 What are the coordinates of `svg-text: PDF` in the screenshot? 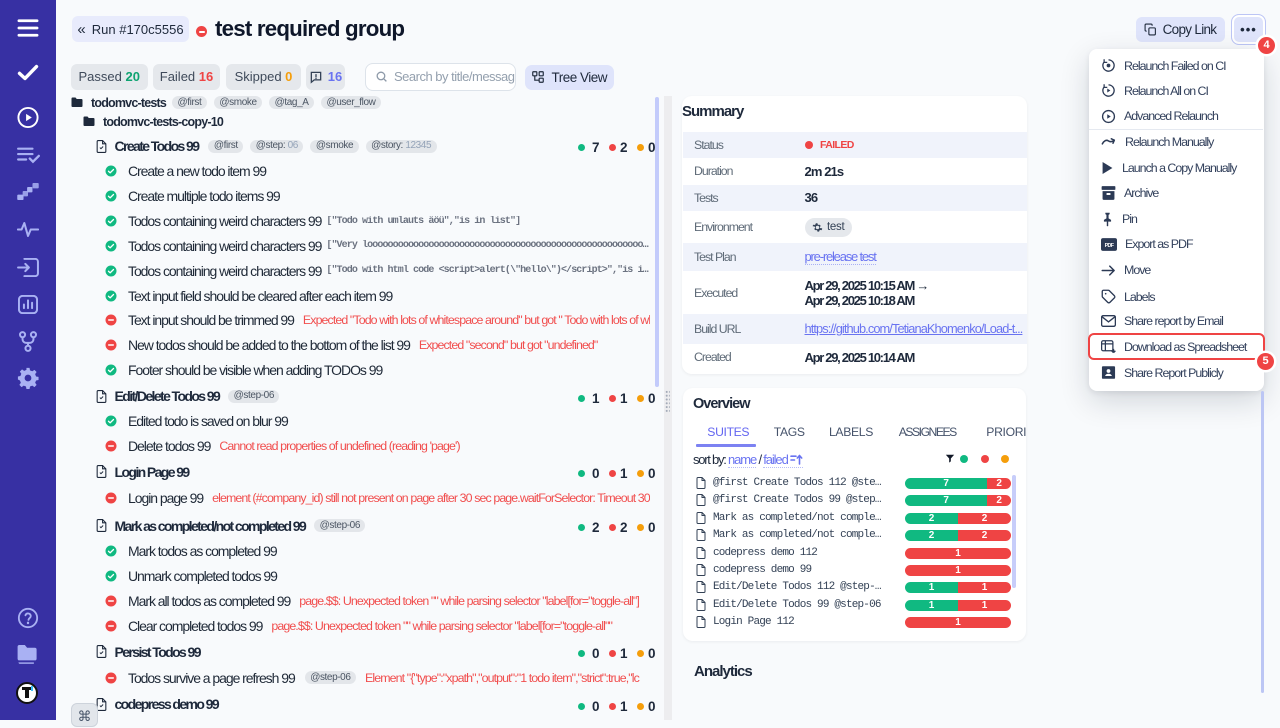 It's located at (1109, 246).